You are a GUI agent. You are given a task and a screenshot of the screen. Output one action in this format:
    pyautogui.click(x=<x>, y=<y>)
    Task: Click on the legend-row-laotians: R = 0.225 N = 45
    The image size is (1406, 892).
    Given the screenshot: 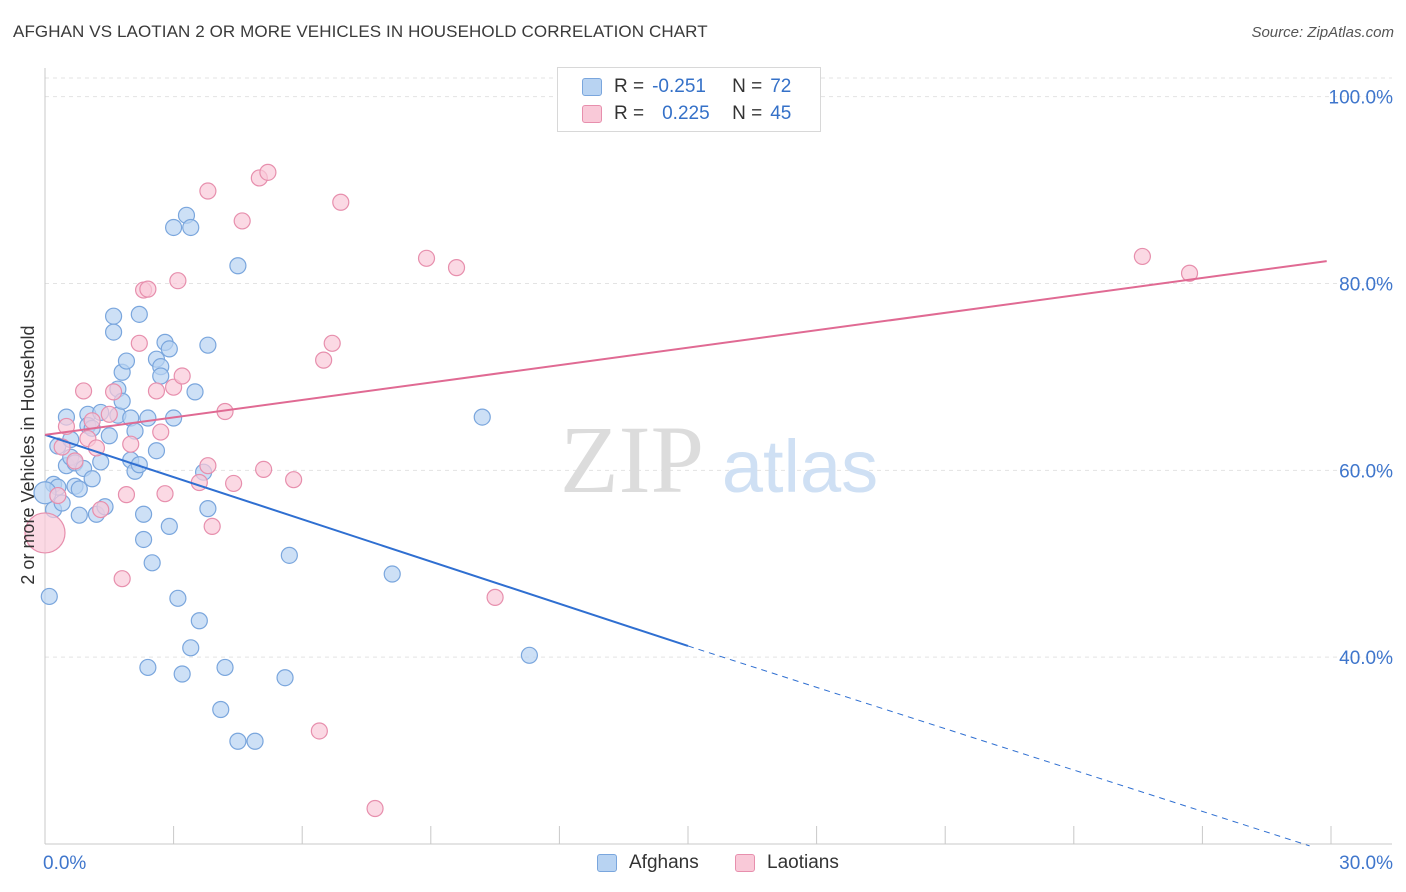 What is the action you would take?
    pyautogui.click(x=686, y=114)
    